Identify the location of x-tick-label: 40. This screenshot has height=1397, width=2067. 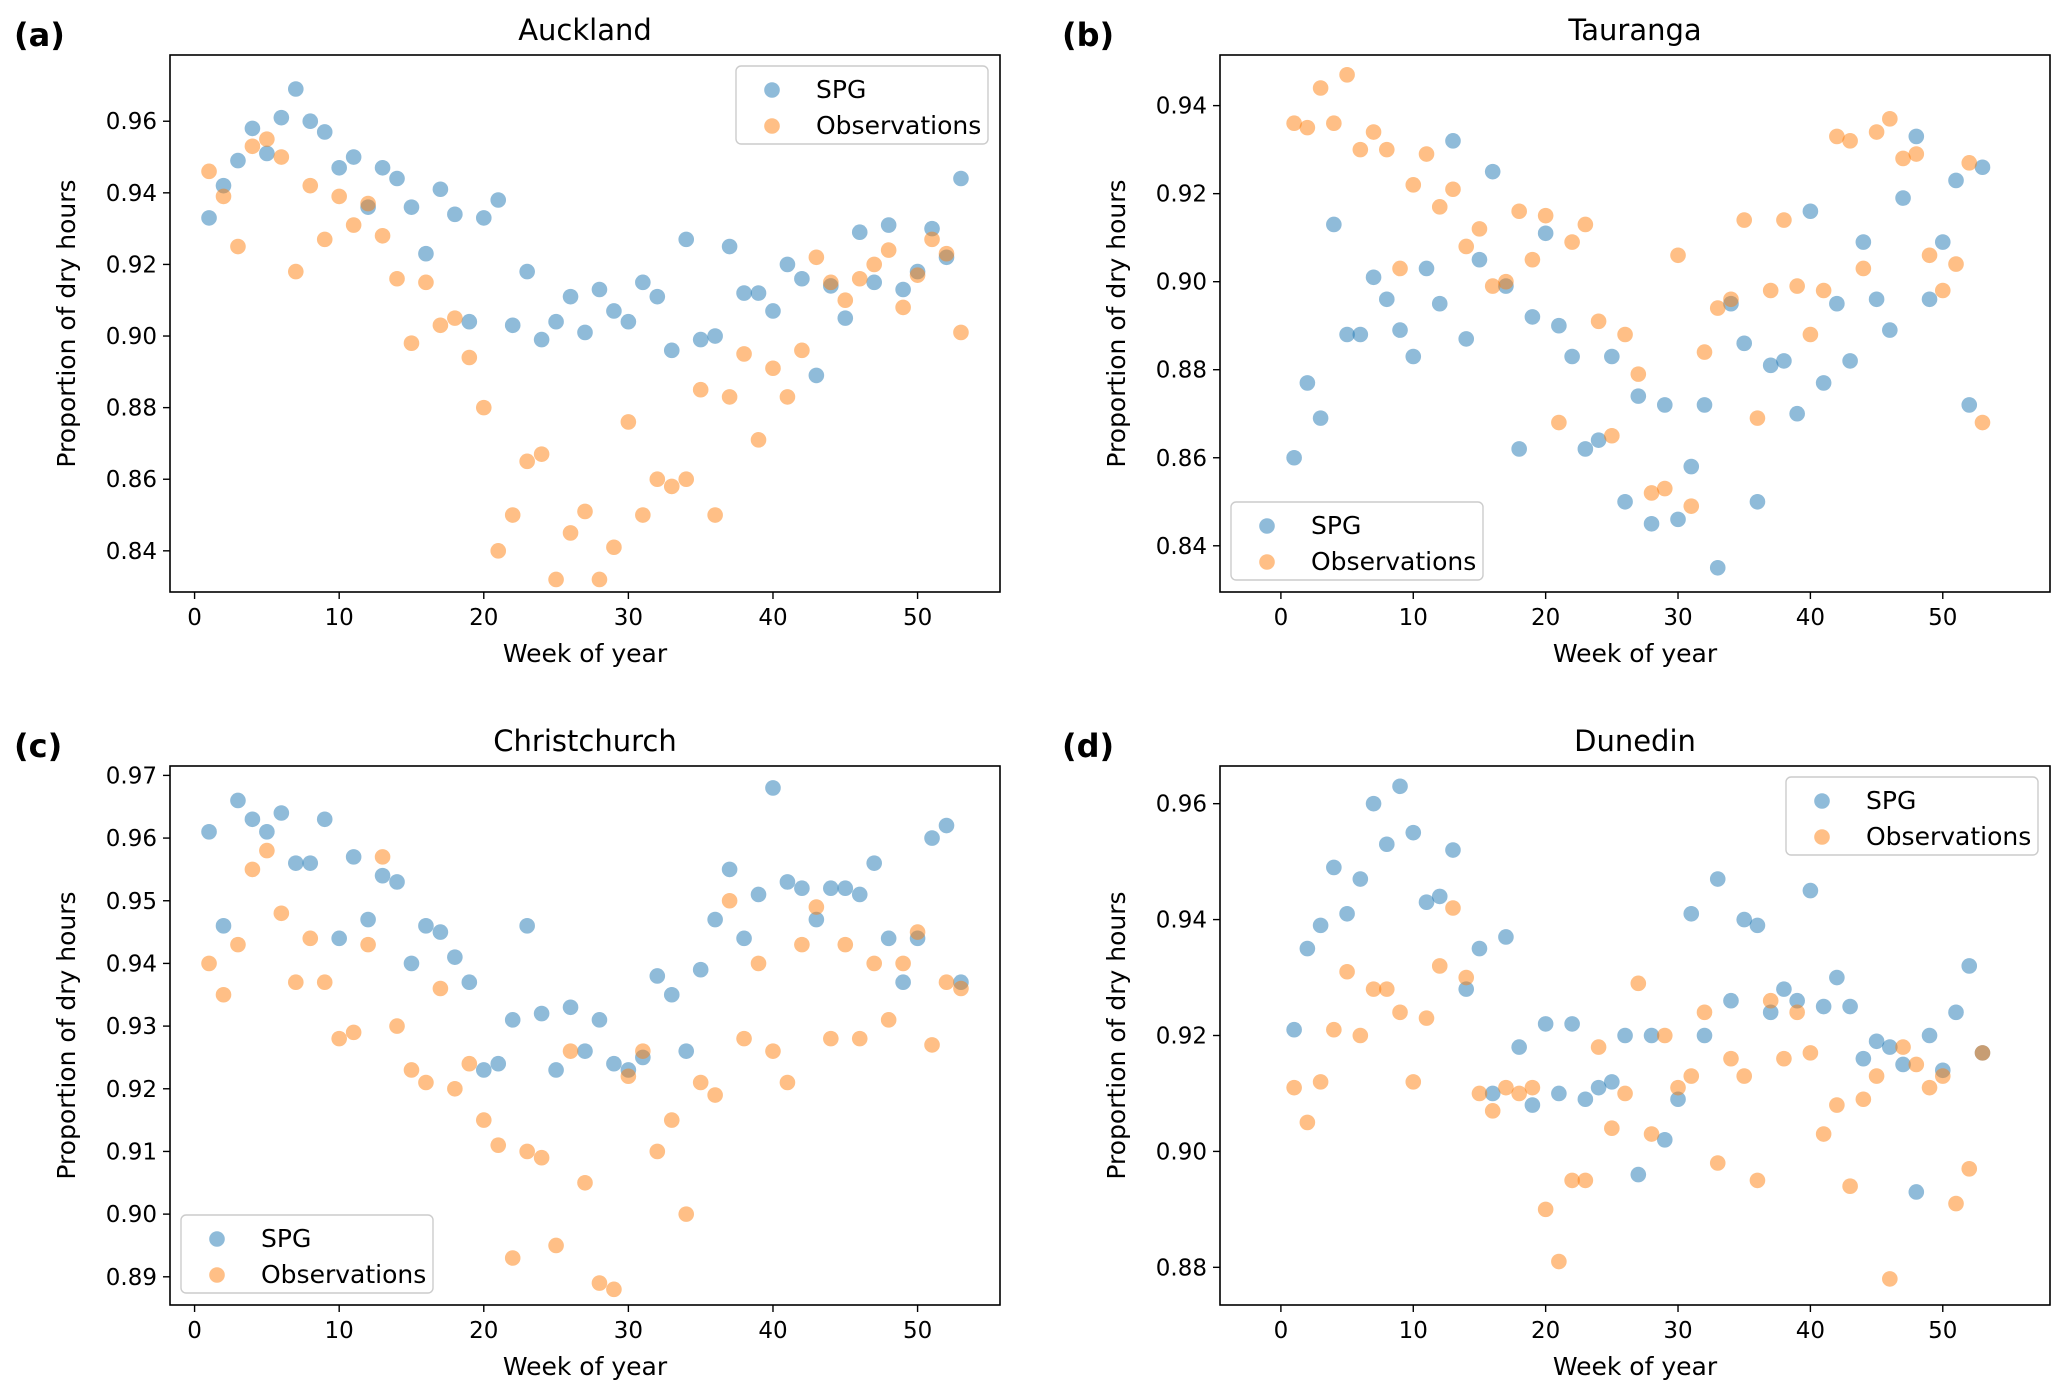
(772, 618).